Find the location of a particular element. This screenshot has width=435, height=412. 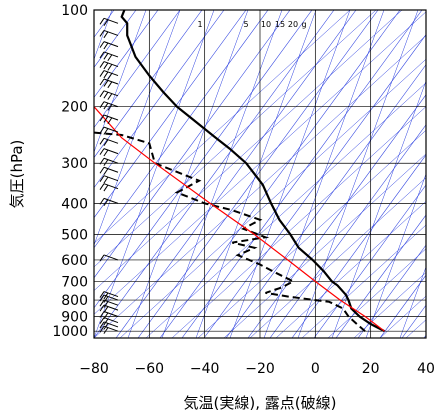

mixing-ratio-label: 1 is located at coordinates (199, 24).